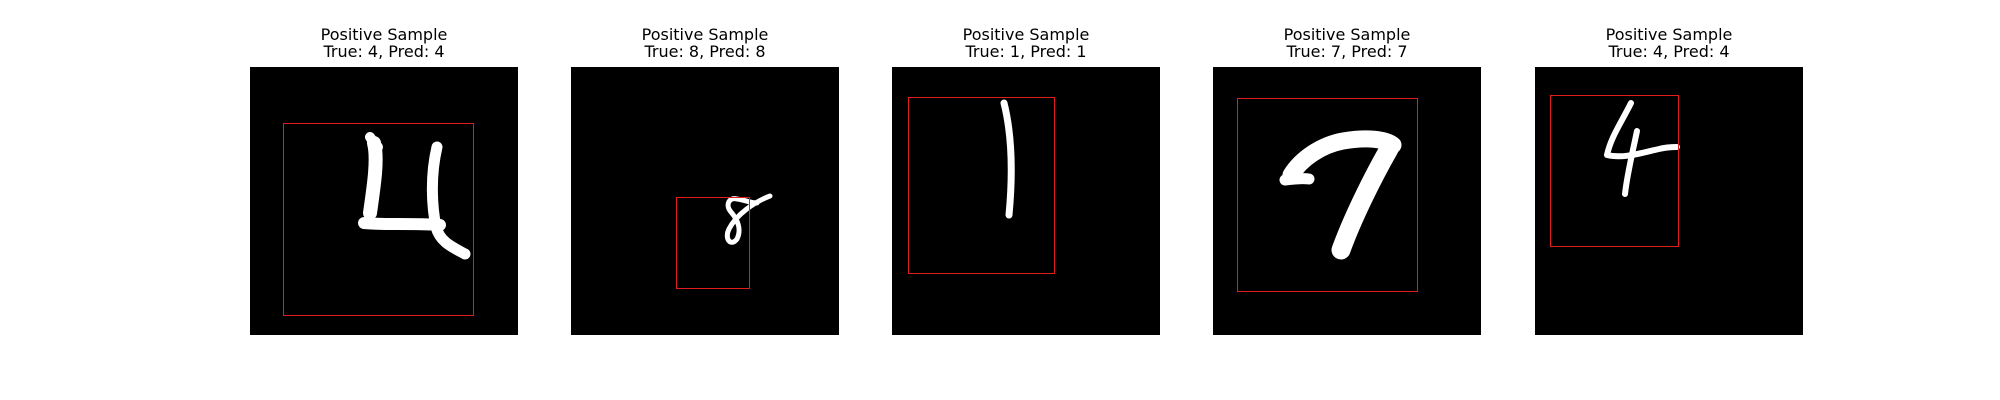  I want to click on handwritten-digit-one-glyph, so click(1007, 159).